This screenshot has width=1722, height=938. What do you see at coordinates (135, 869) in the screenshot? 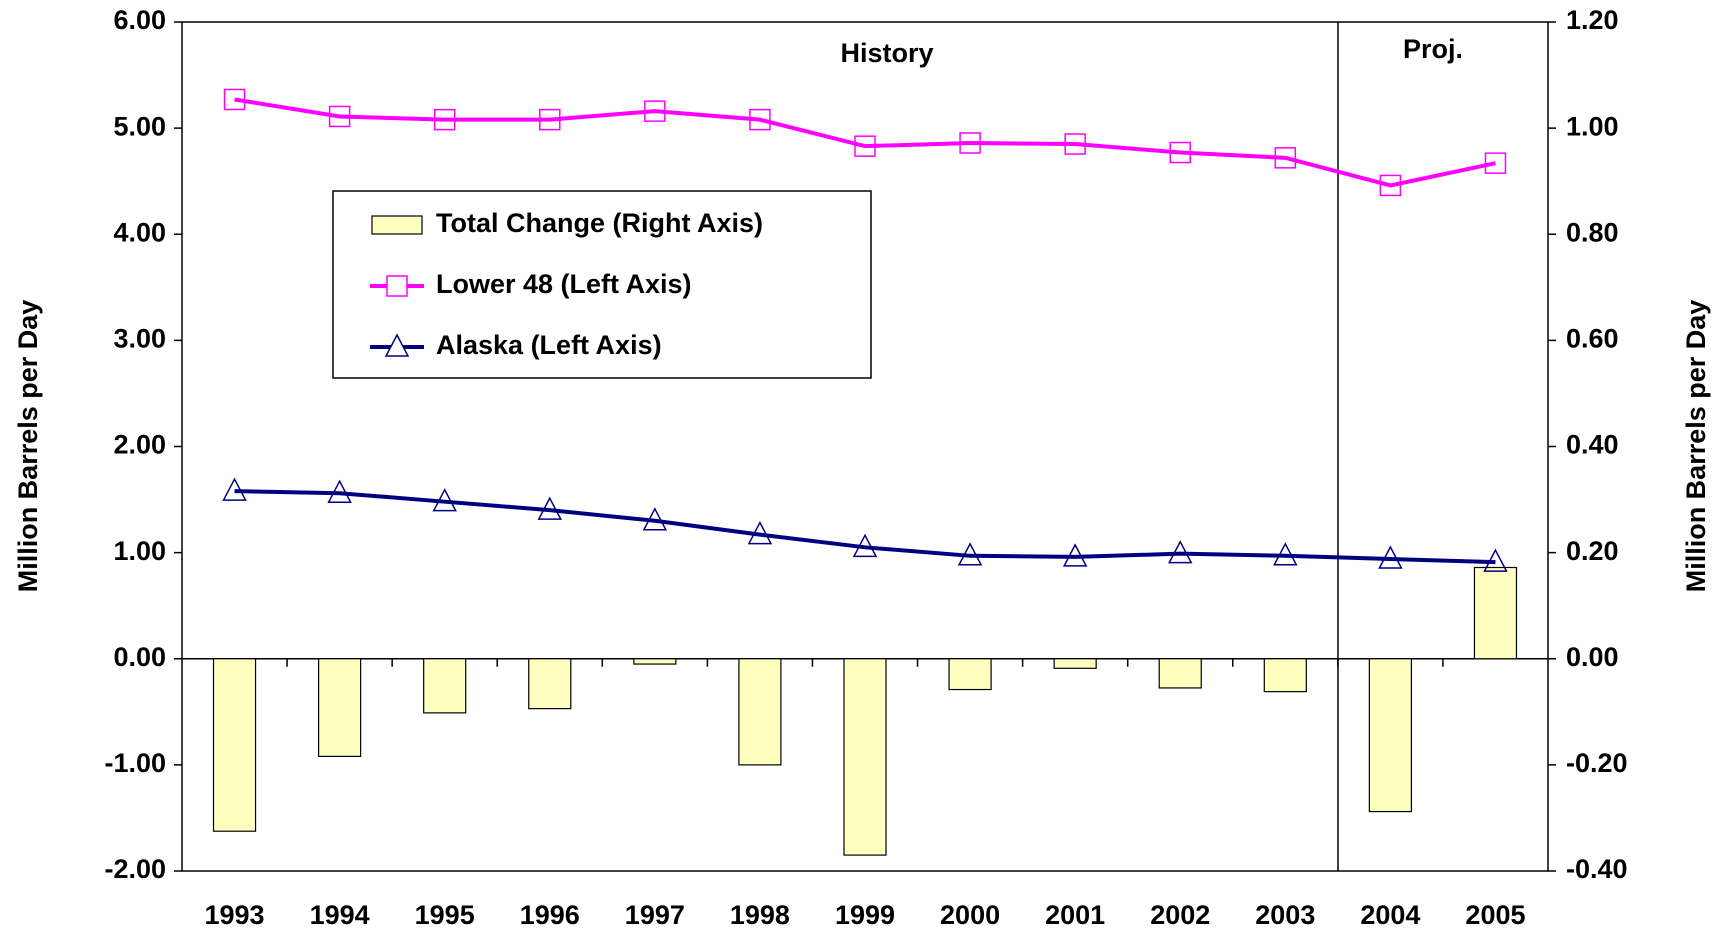
I see `y-tick-label: -2.00` at bounding box center [135, 869].